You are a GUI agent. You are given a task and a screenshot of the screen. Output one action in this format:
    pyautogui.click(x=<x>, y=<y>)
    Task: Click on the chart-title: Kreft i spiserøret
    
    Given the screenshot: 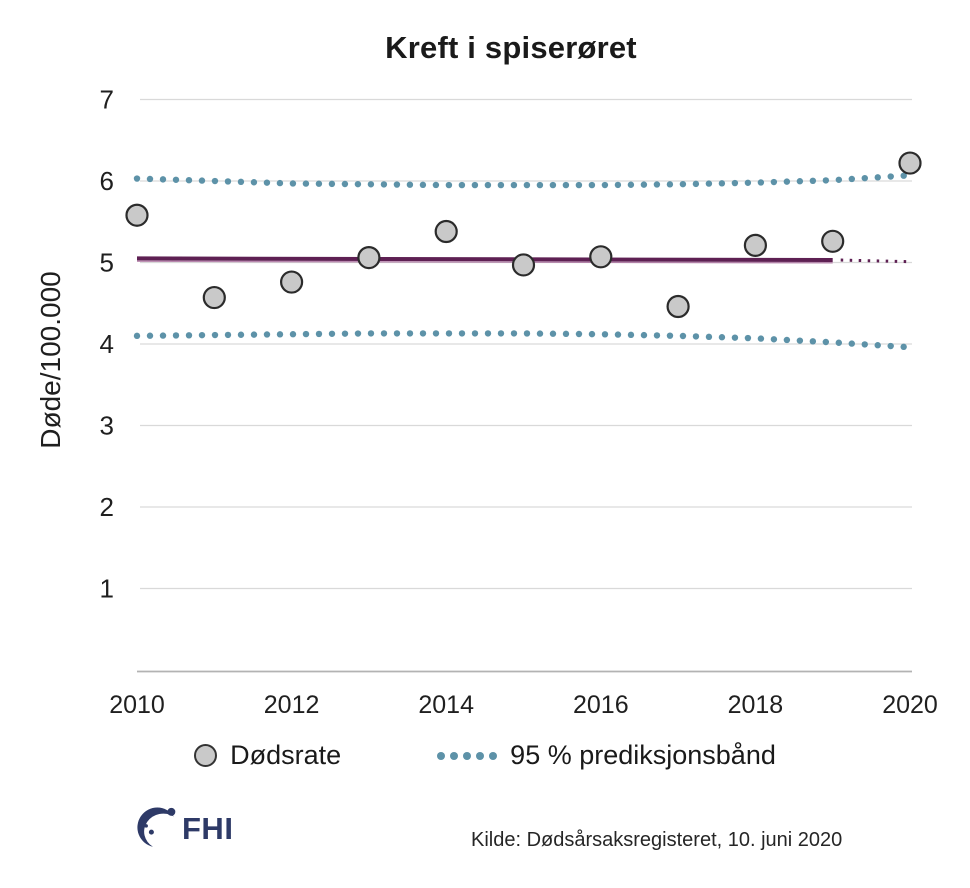 What is the action you would take?
    pyautogui.click(x=511, y=47)
    